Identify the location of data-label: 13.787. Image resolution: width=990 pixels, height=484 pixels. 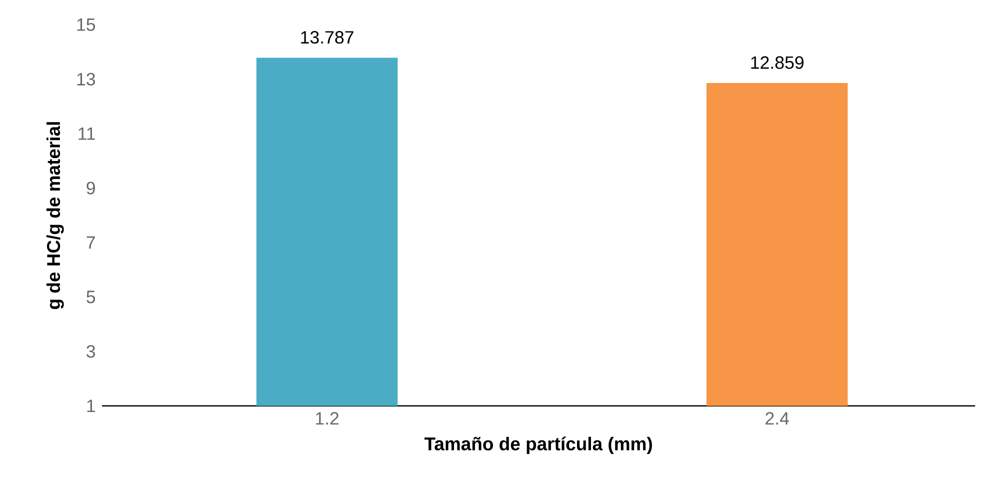
(327, 37).